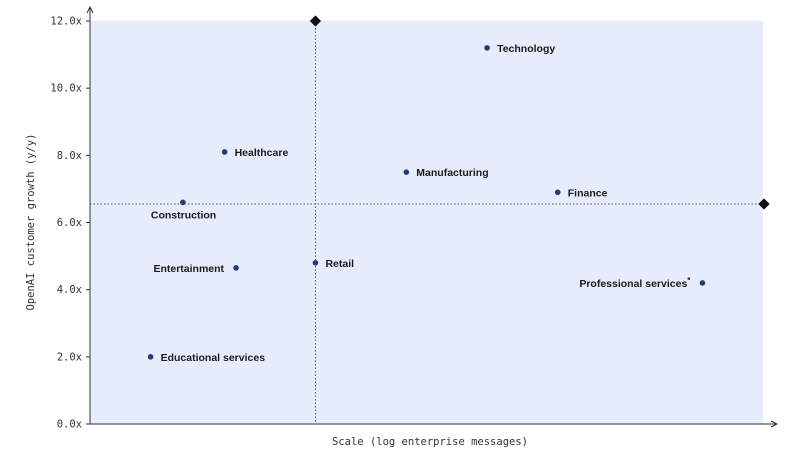  Describe the element at coordinates (31, 221) in the screenshot. I see `y-axis-title: OpenAI customer growth (y/y)` at that location.